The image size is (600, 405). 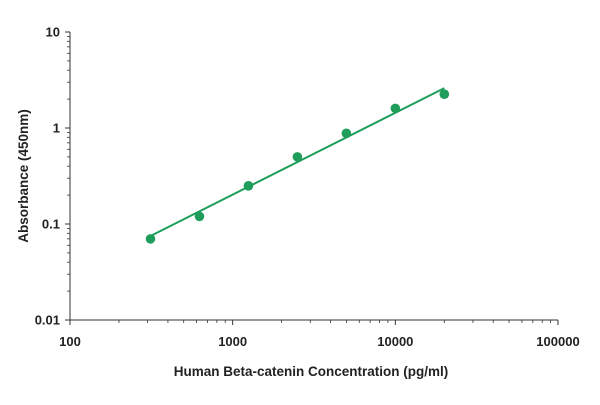 What do you see at coordinates (23, 176) in the screenshot?
I see `y-axis-title: Absorbance (450nm)` at bounding box center [23, 176].